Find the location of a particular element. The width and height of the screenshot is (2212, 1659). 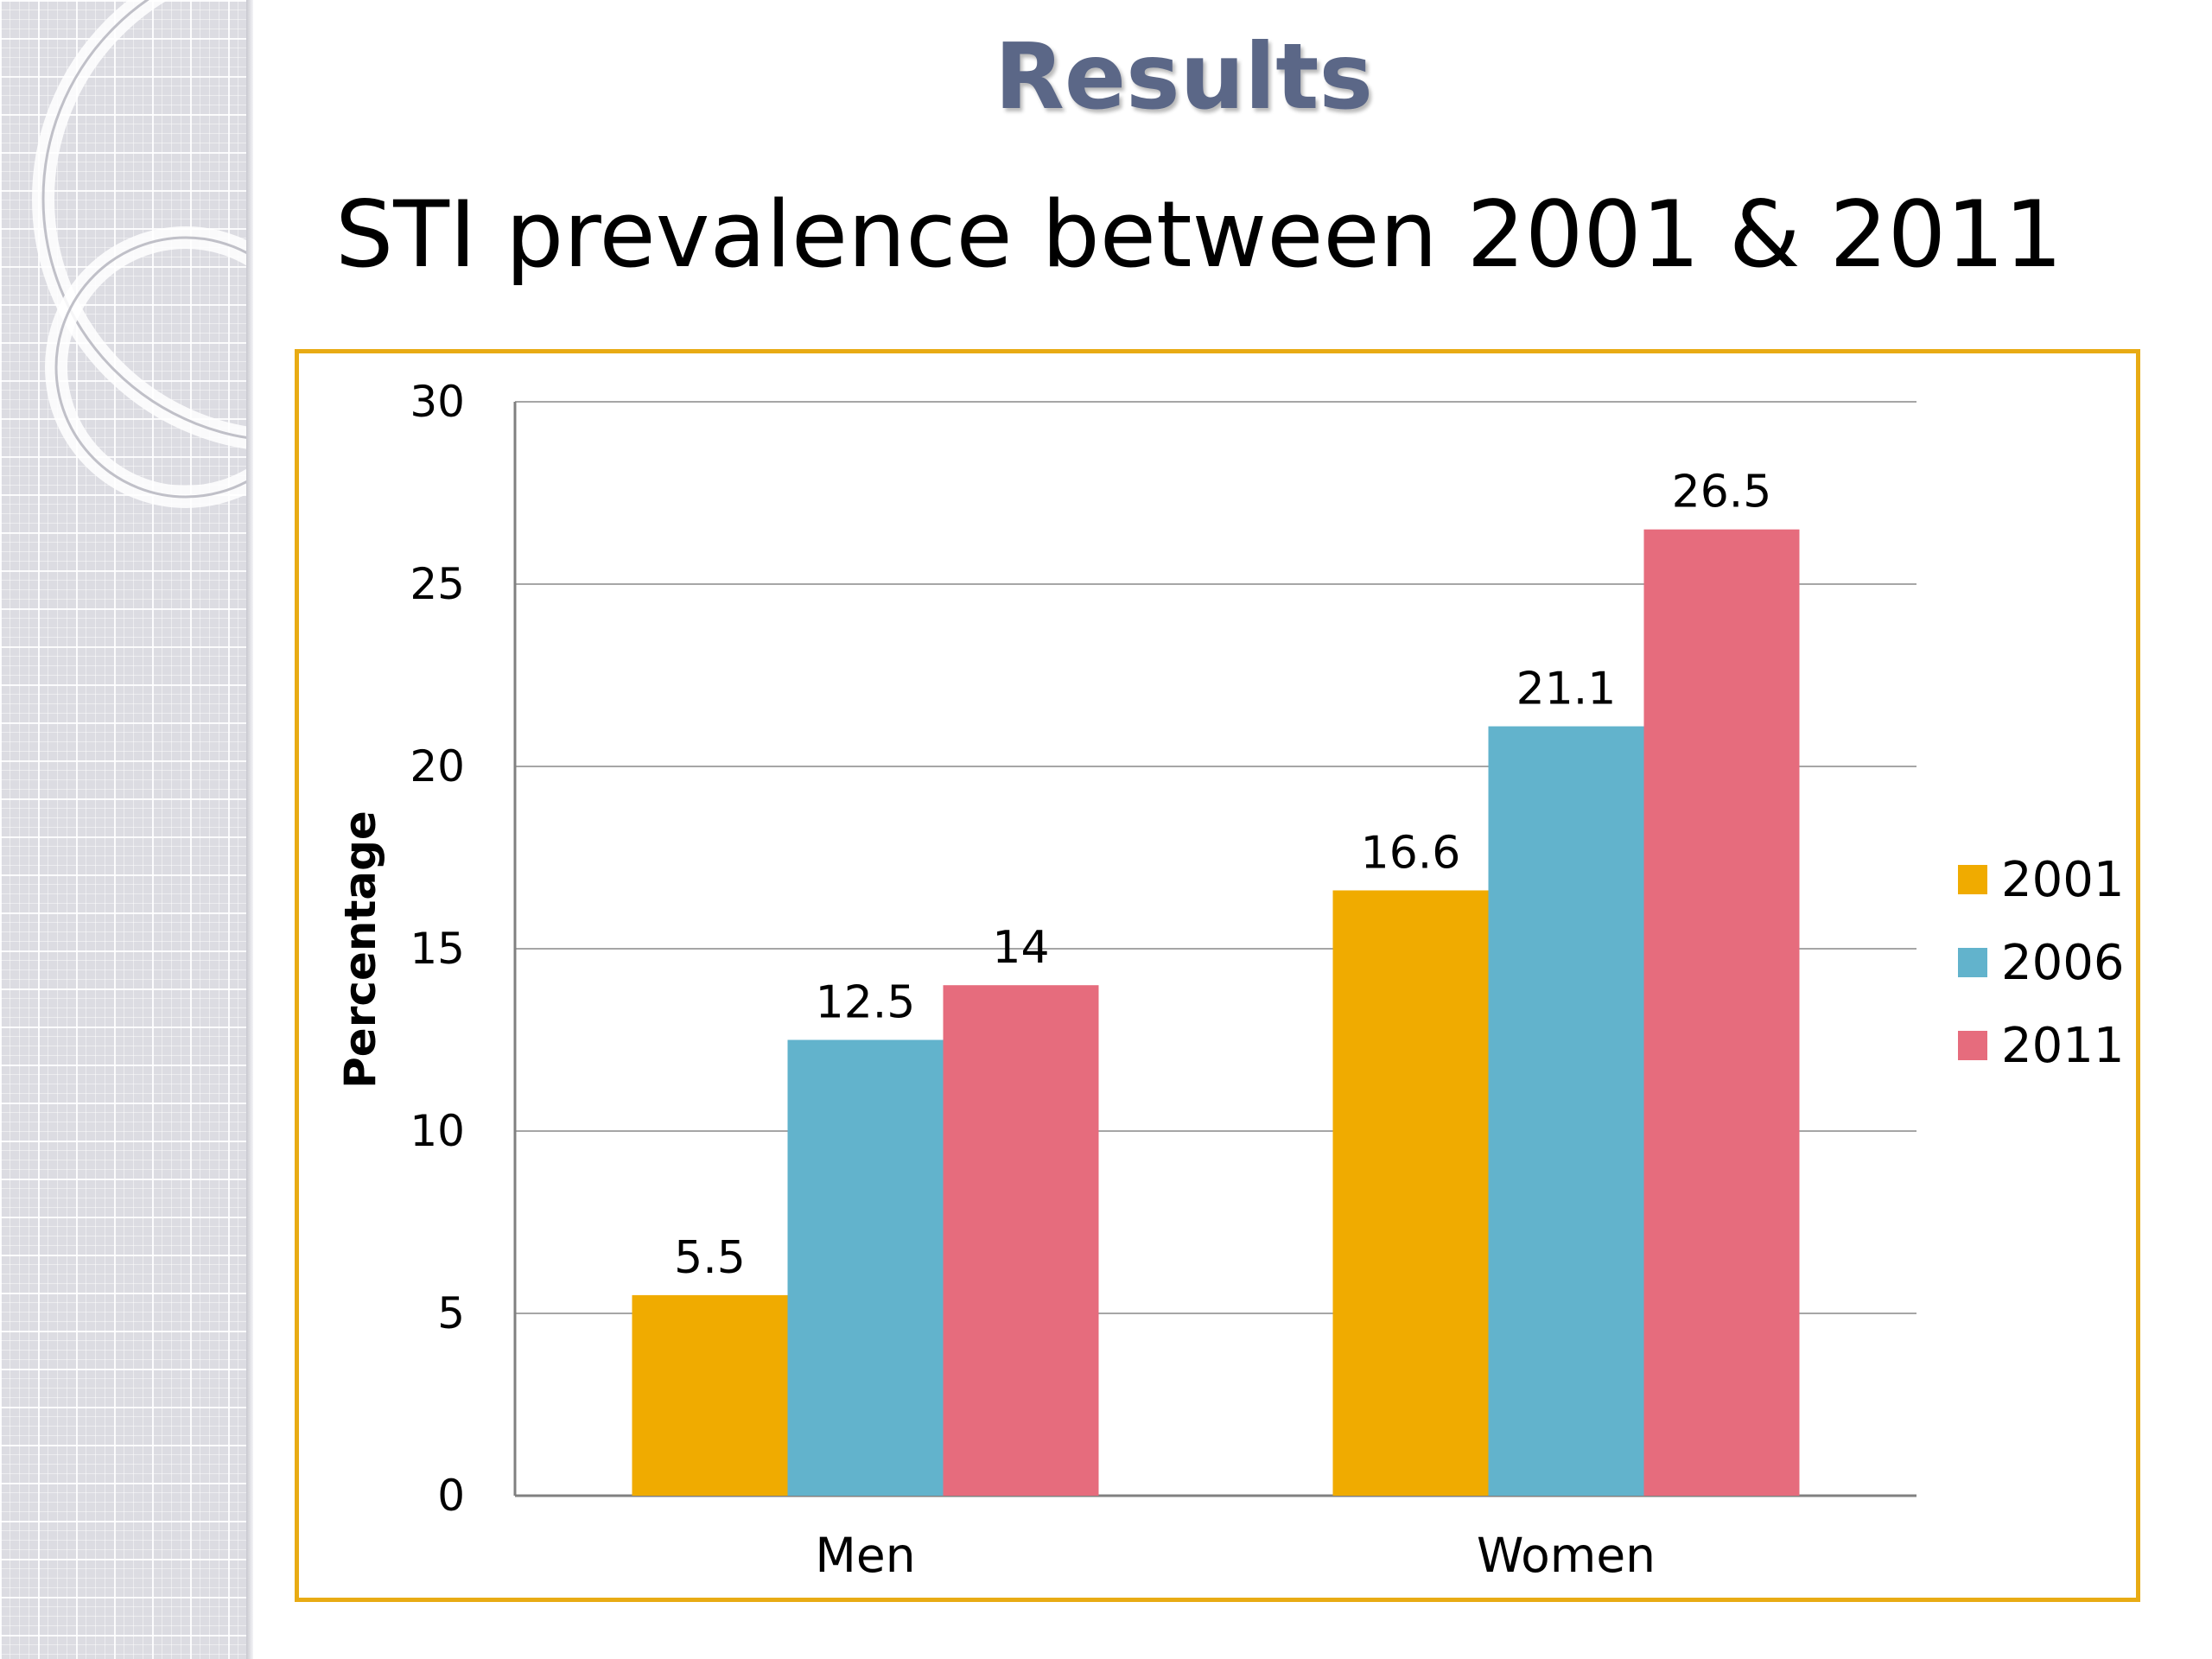

legend-label: 2011 is located at coordinates (2063, 1046).